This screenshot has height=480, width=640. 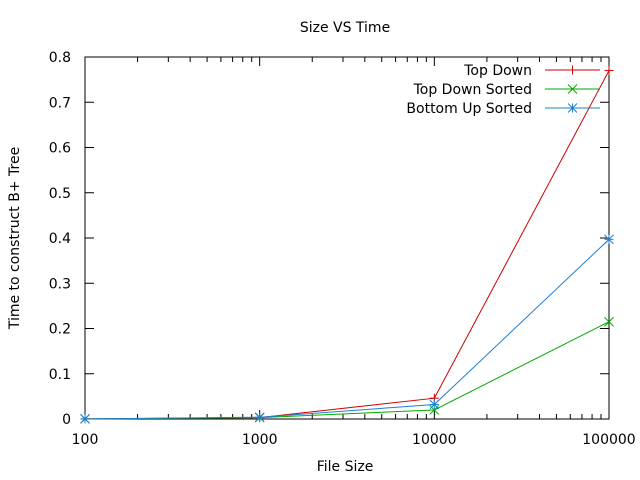 I want to click on legend-label-bottom-up-sorted: Bottom Up Sorted, so click(x=469, y=109).